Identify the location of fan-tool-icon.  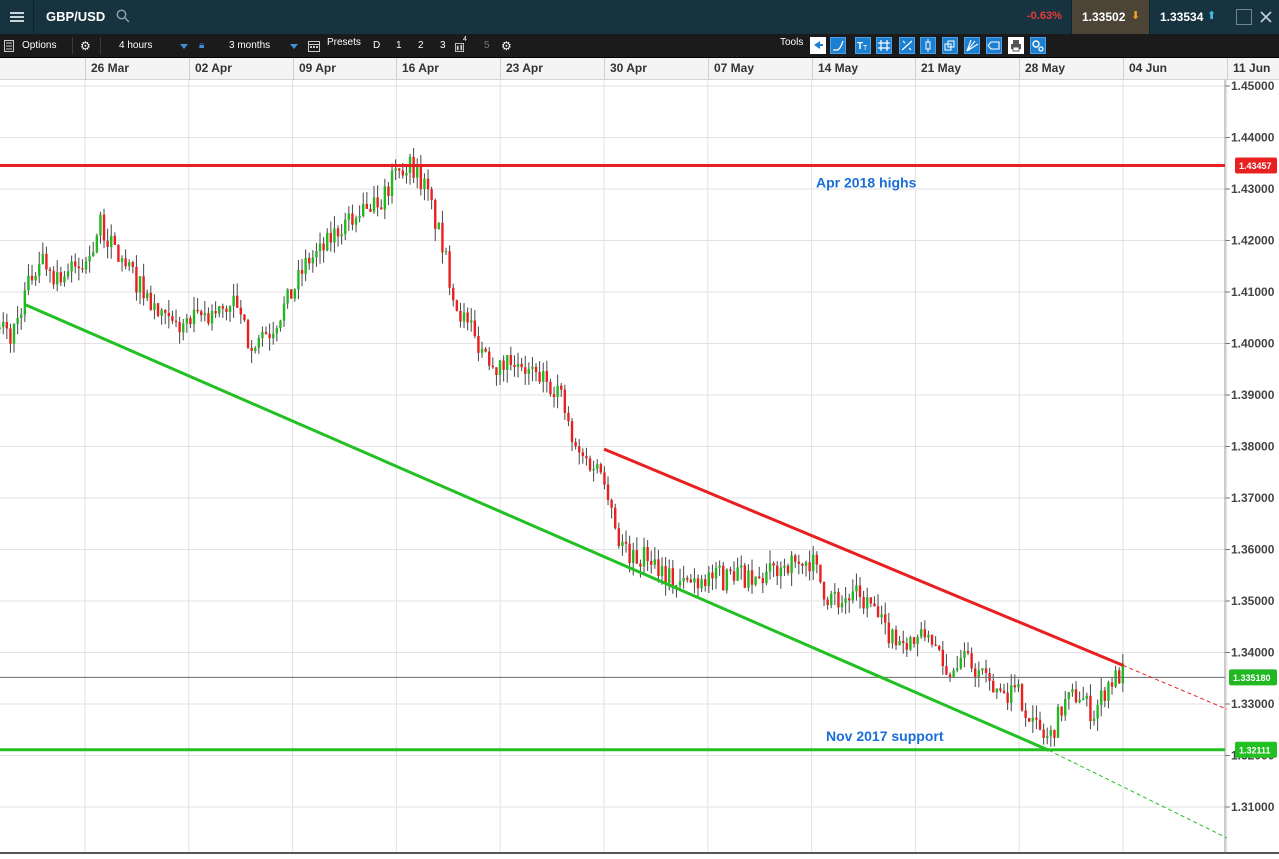
(972, 45).